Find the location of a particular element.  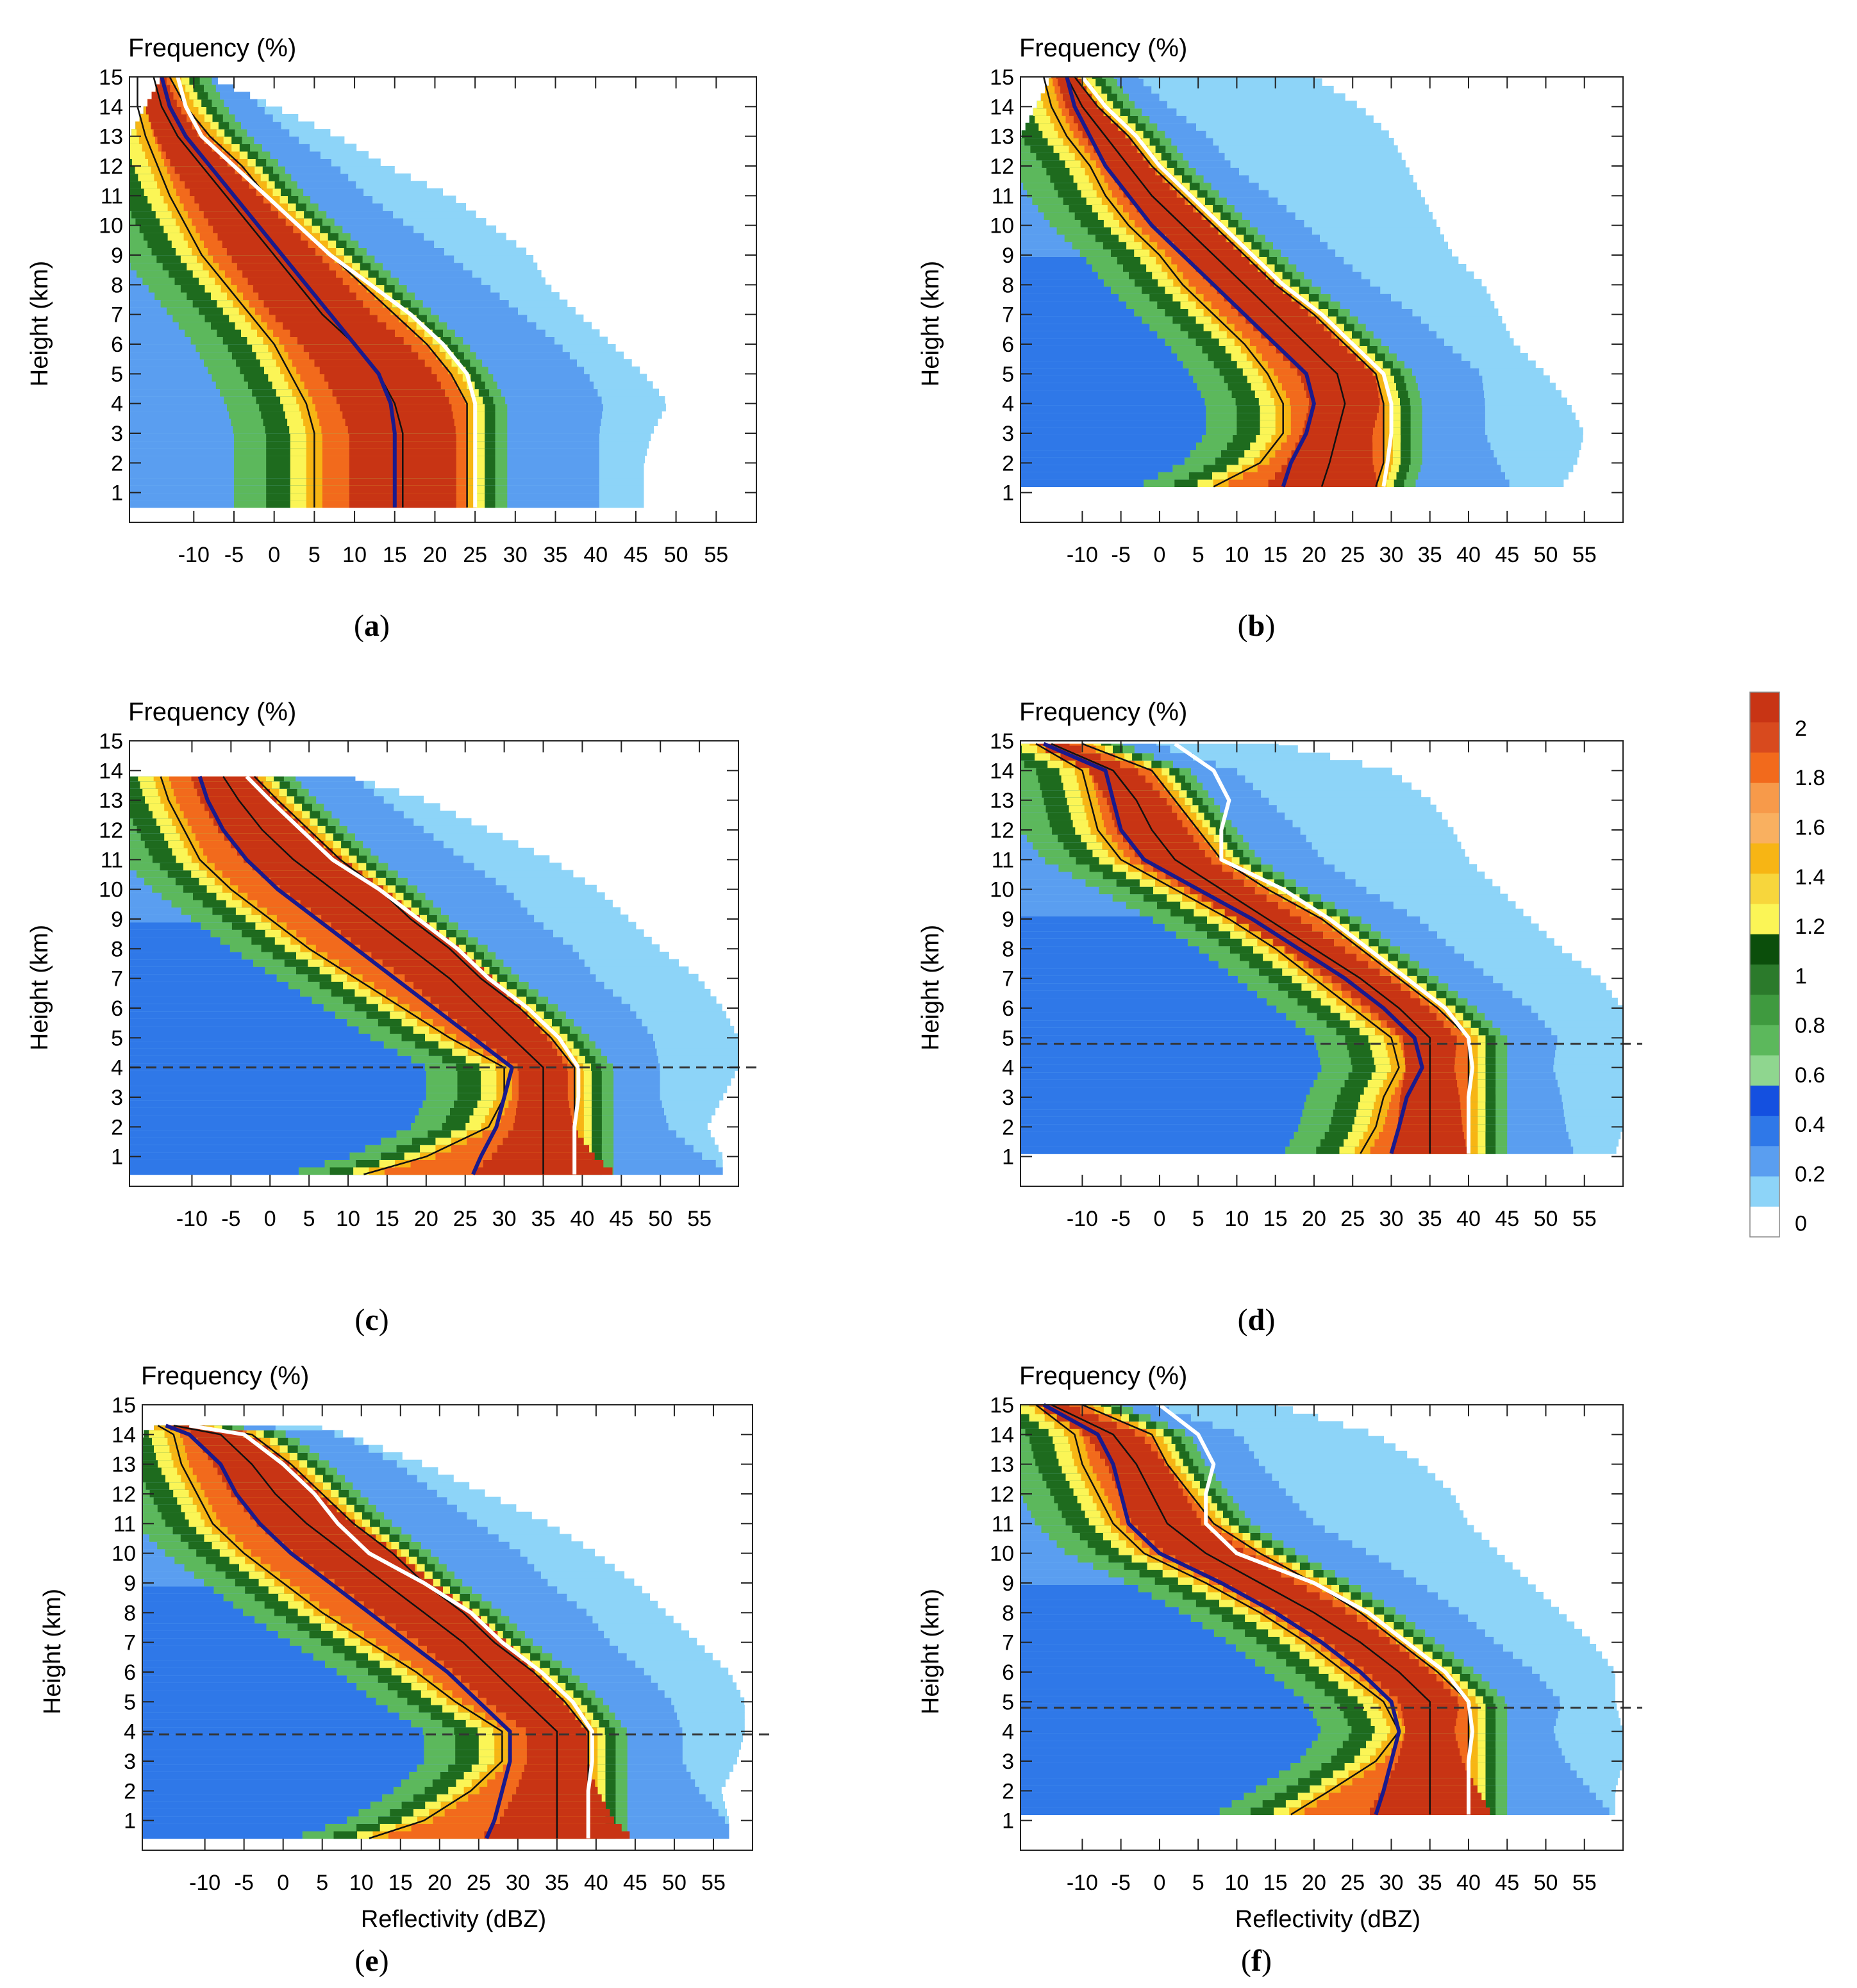

x-tick-label: 25 is located at coordinates (1353, 1883).